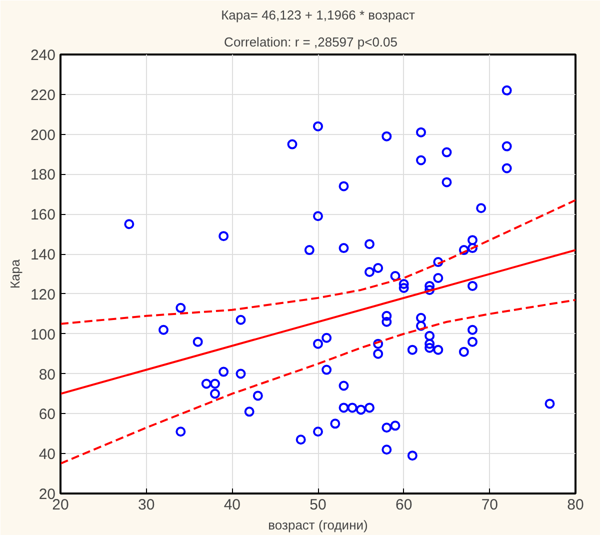 The width and height of the screenshot is (607, 540). I want to click on y-tick-label: 160, so click(43, 215).